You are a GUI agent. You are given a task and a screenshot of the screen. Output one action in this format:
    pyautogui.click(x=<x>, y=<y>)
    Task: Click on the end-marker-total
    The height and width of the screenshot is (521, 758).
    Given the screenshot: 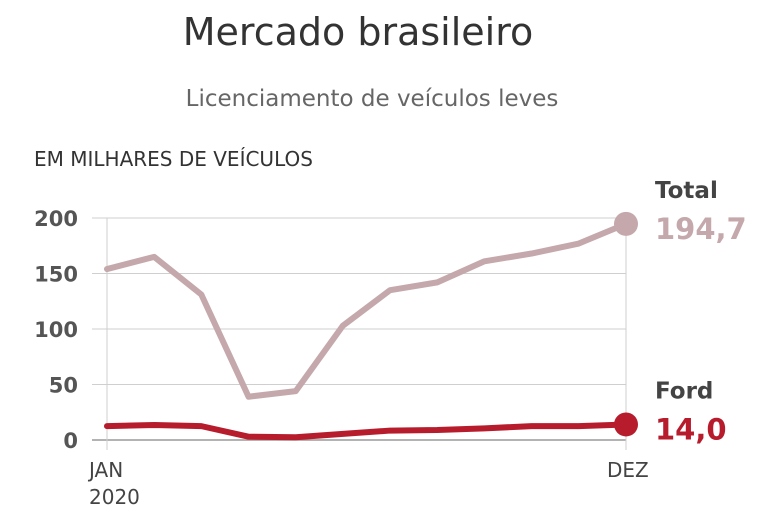 What is the action you would take?
    pyautogui.click(x=626, y=223)
    